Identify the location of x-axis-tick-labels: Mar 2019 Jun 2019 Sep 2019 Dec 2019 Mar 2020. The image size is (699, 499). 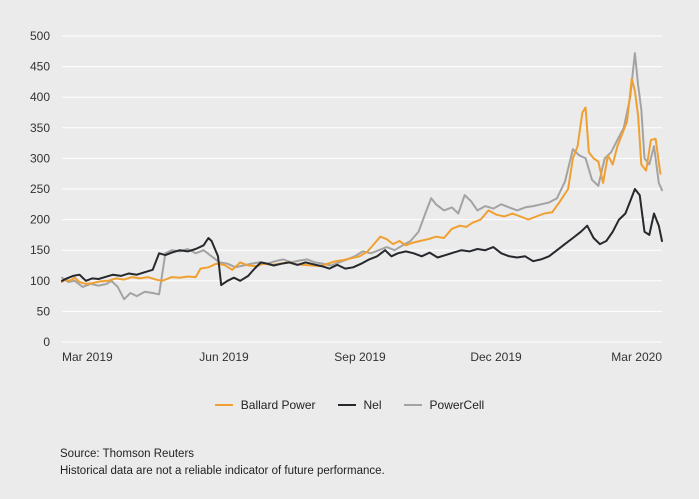
(362, 357).